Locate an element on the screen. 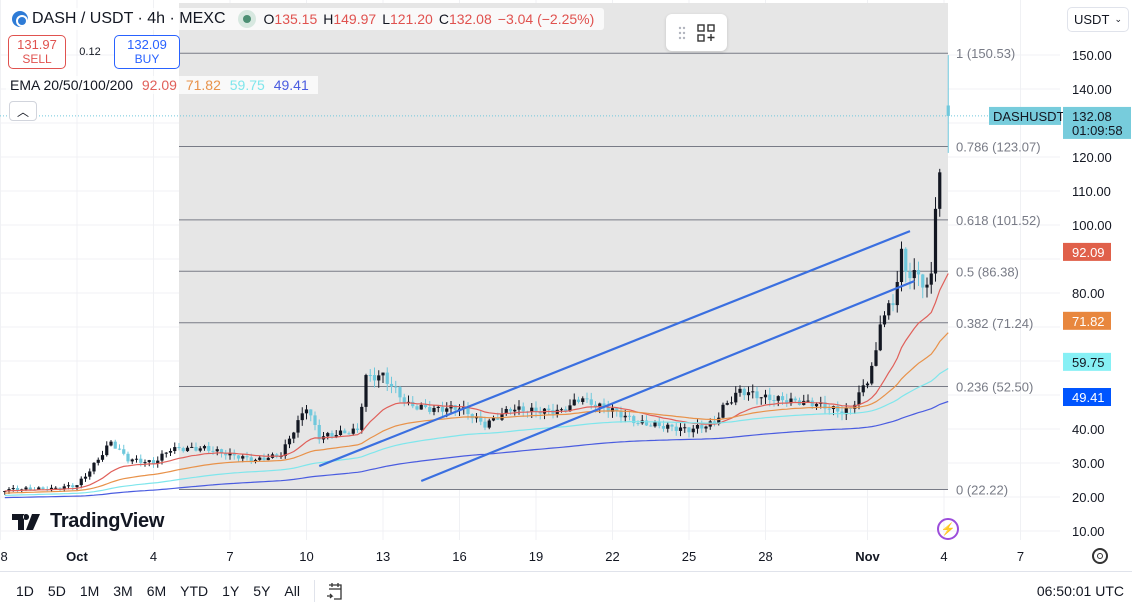 Image resolution: width=1132 pixels, height=610 pixels. range-ytd: YTD is located at coordinates (194, 591).